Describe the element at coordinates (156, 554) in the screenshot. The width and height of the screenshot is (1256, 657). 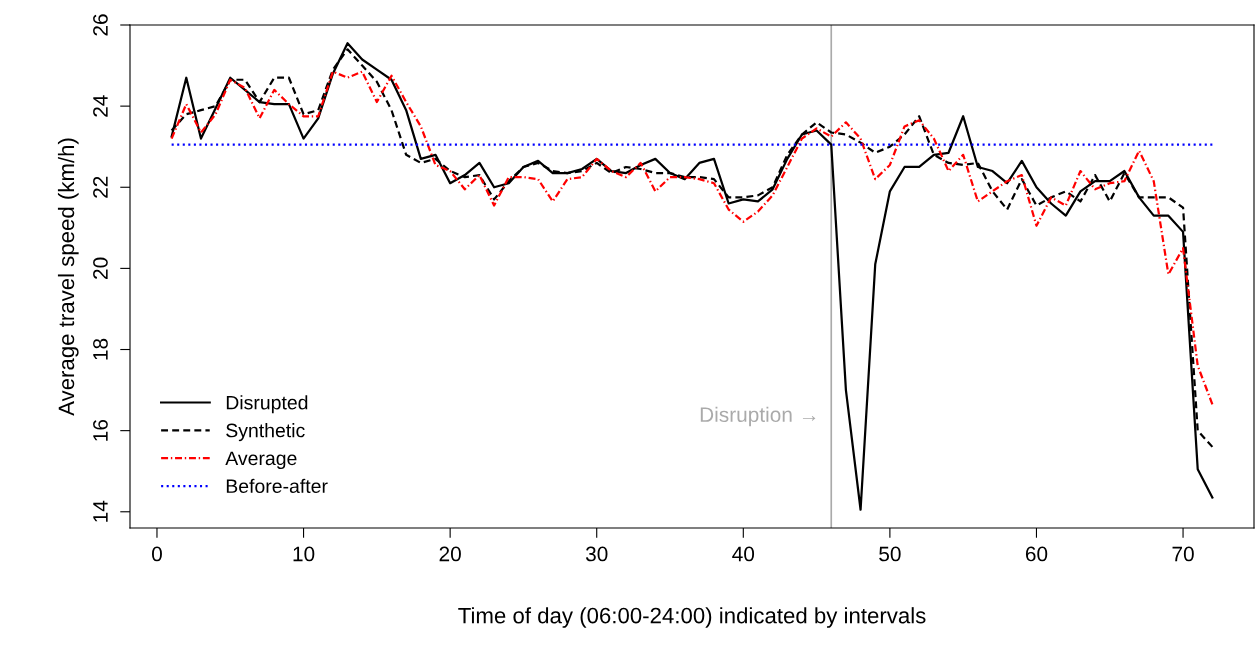
I see `x-tick-label: 0` at that location.